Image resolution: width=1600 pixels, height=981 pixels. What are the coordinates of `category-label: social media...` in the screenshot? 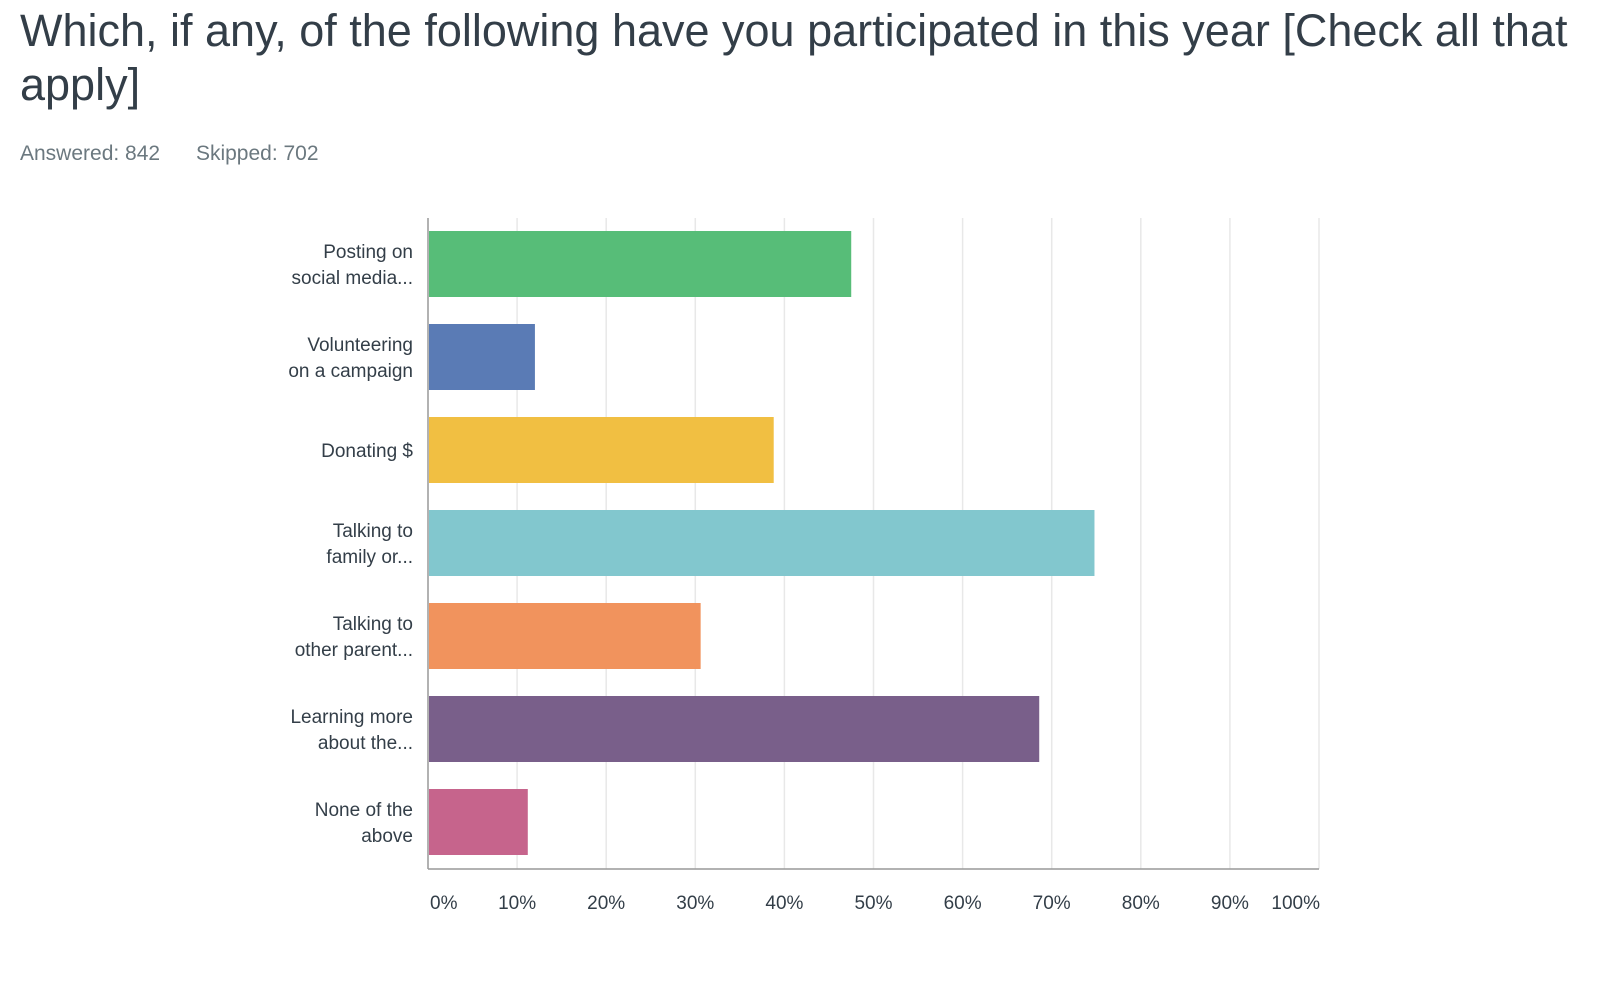 It's located at (352, 278).